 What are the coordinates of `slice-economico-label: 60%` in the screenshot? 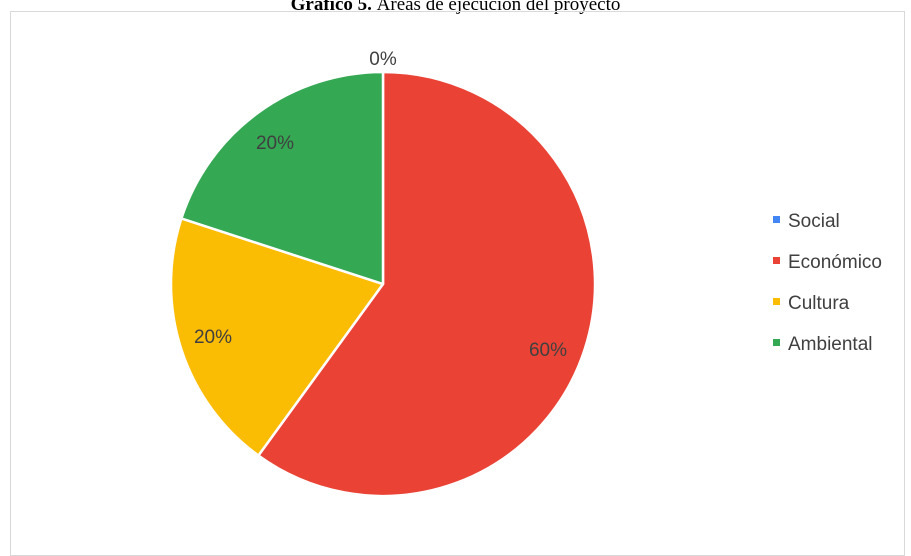 It's located at (548, 350).